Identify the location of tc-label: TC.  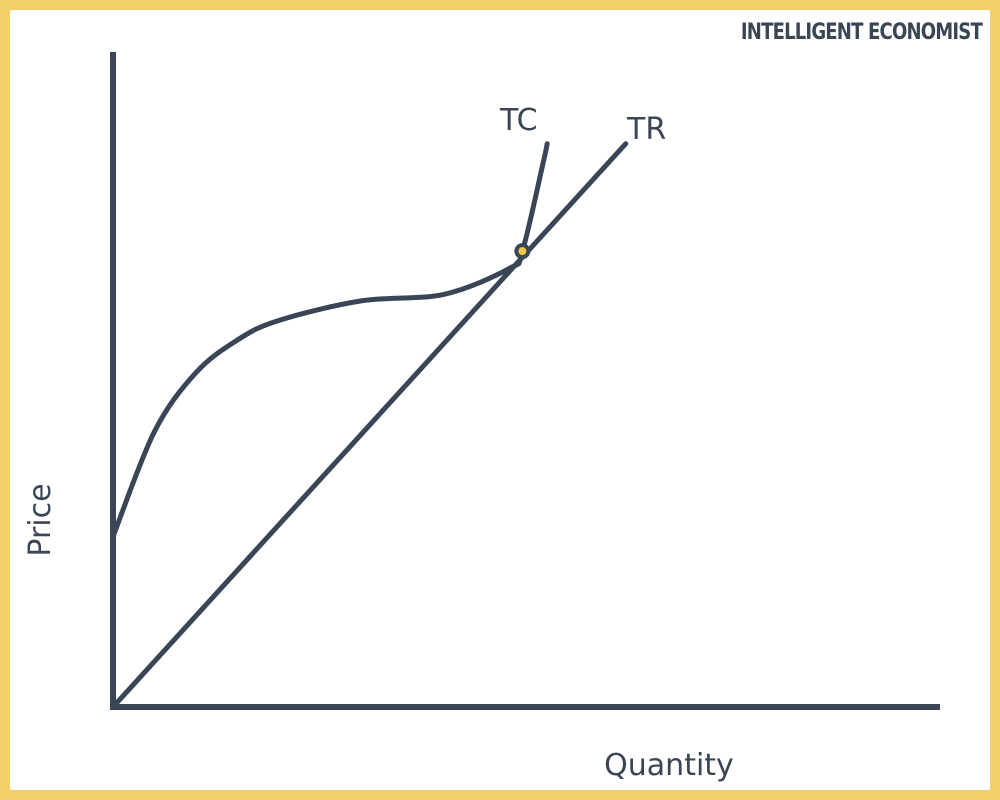
(518, 120).